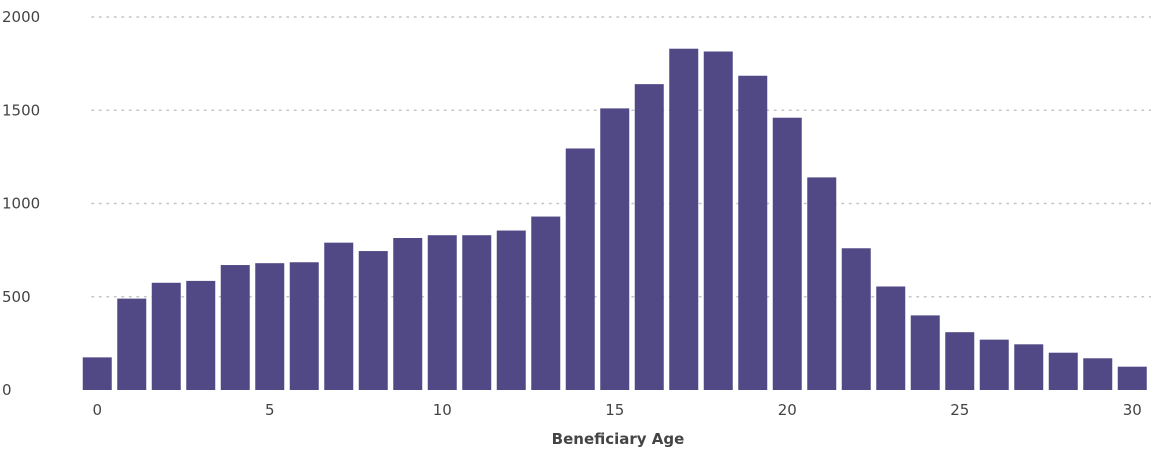 Image resolution: width=1151 pixels, height=450 pixels. What do you see at coordinates (21, 110) in the screenshot?
I see `y-tick-label: 1500` at bounding box center [21, 110].